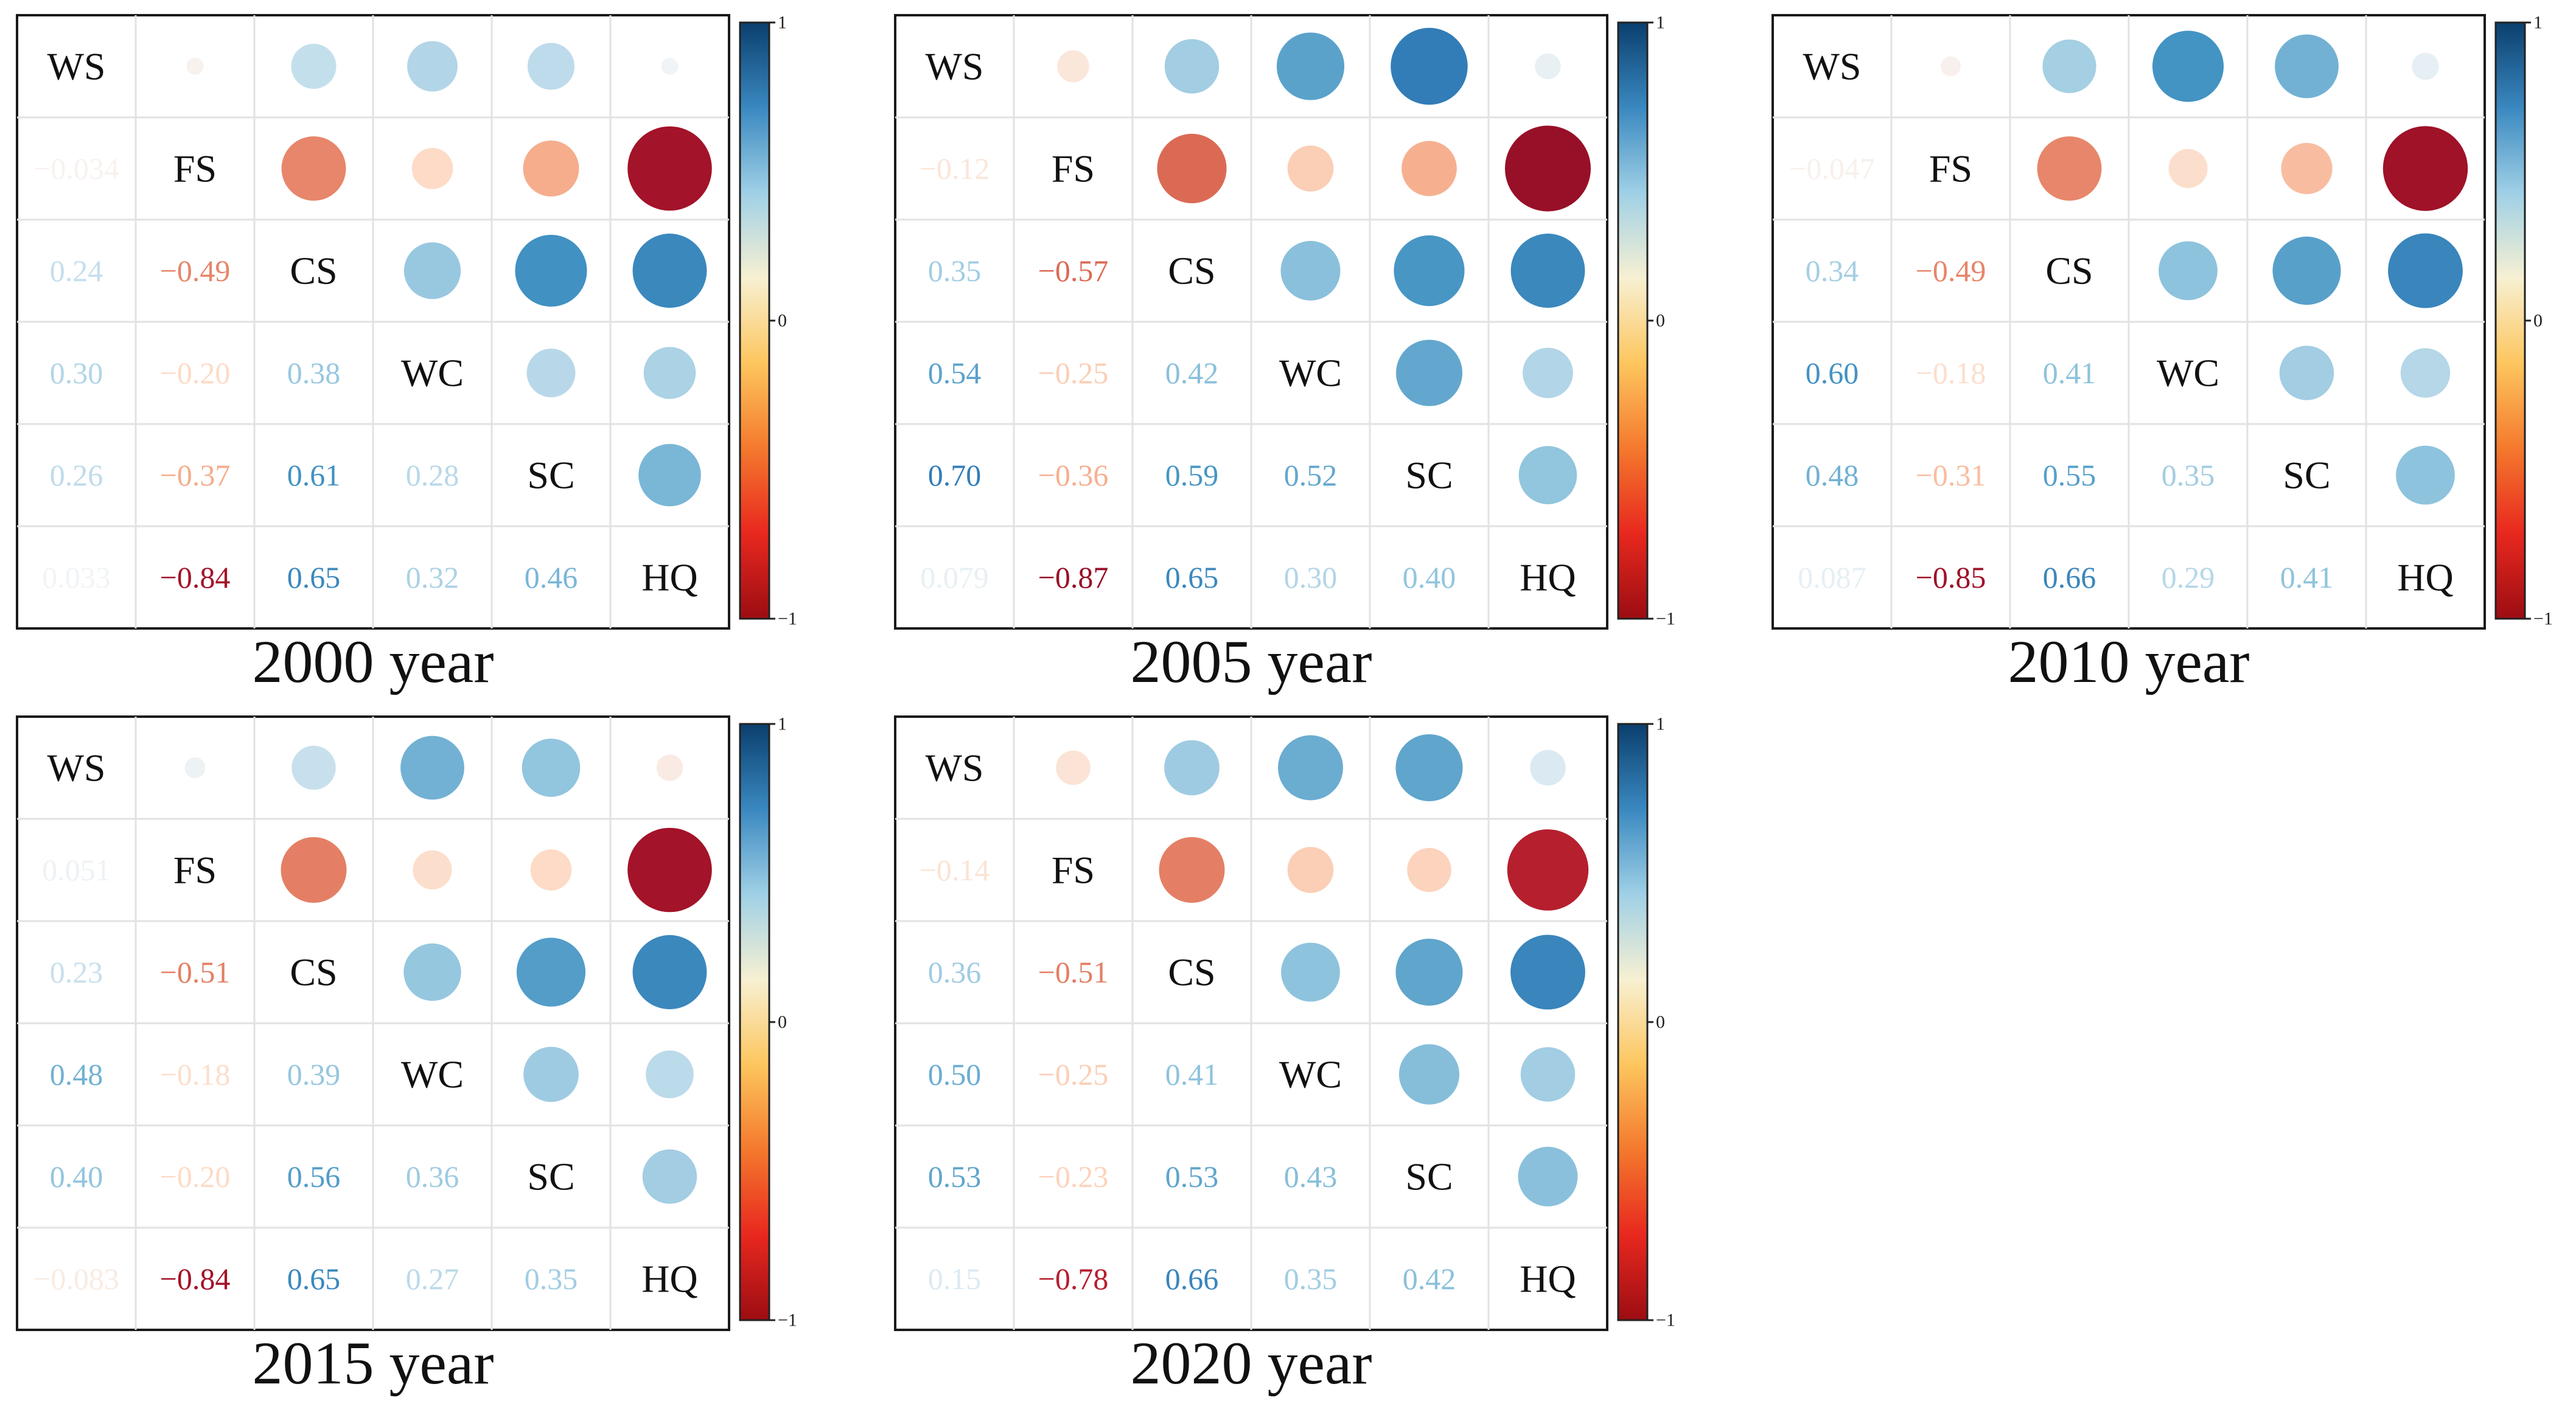 This screenshot has width=2576, height=1426. I want to click on correlation-value: 0.34, so click(1832, 271).